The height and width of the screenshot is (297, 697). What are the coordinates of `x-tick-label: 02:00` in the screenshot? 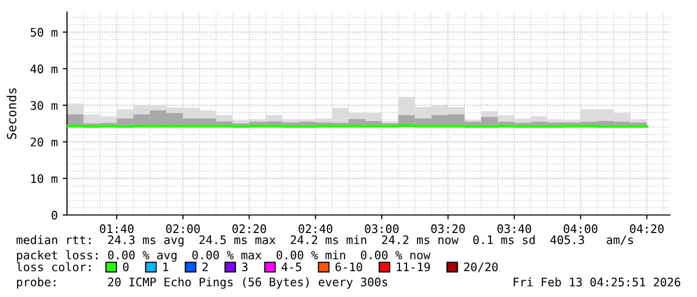 It's located at (183, 229).